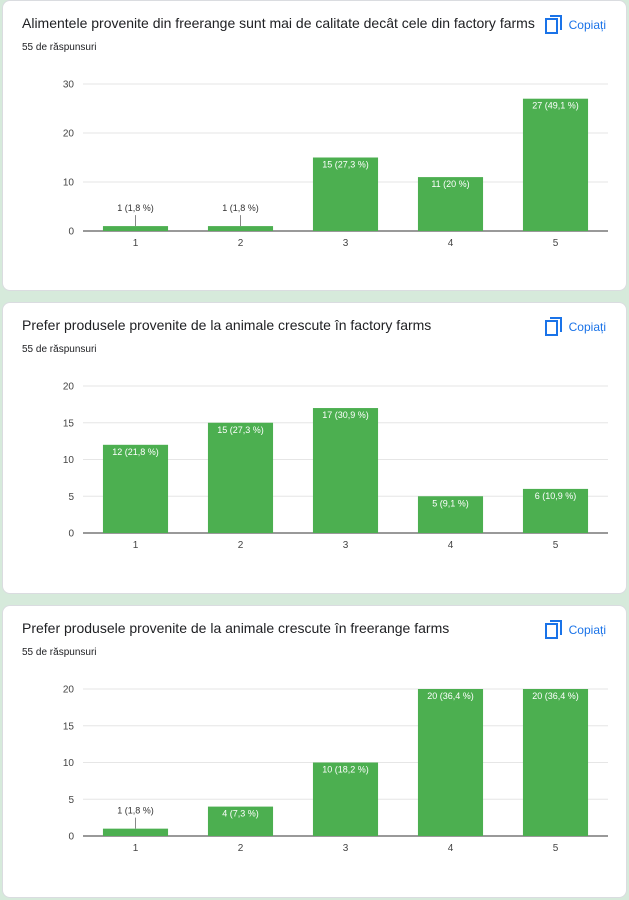  What do you see at coordinates (240, 814) in the screenshot?
I see `data-label: 4 (7,3 %)` at bounding box center [240, 814].